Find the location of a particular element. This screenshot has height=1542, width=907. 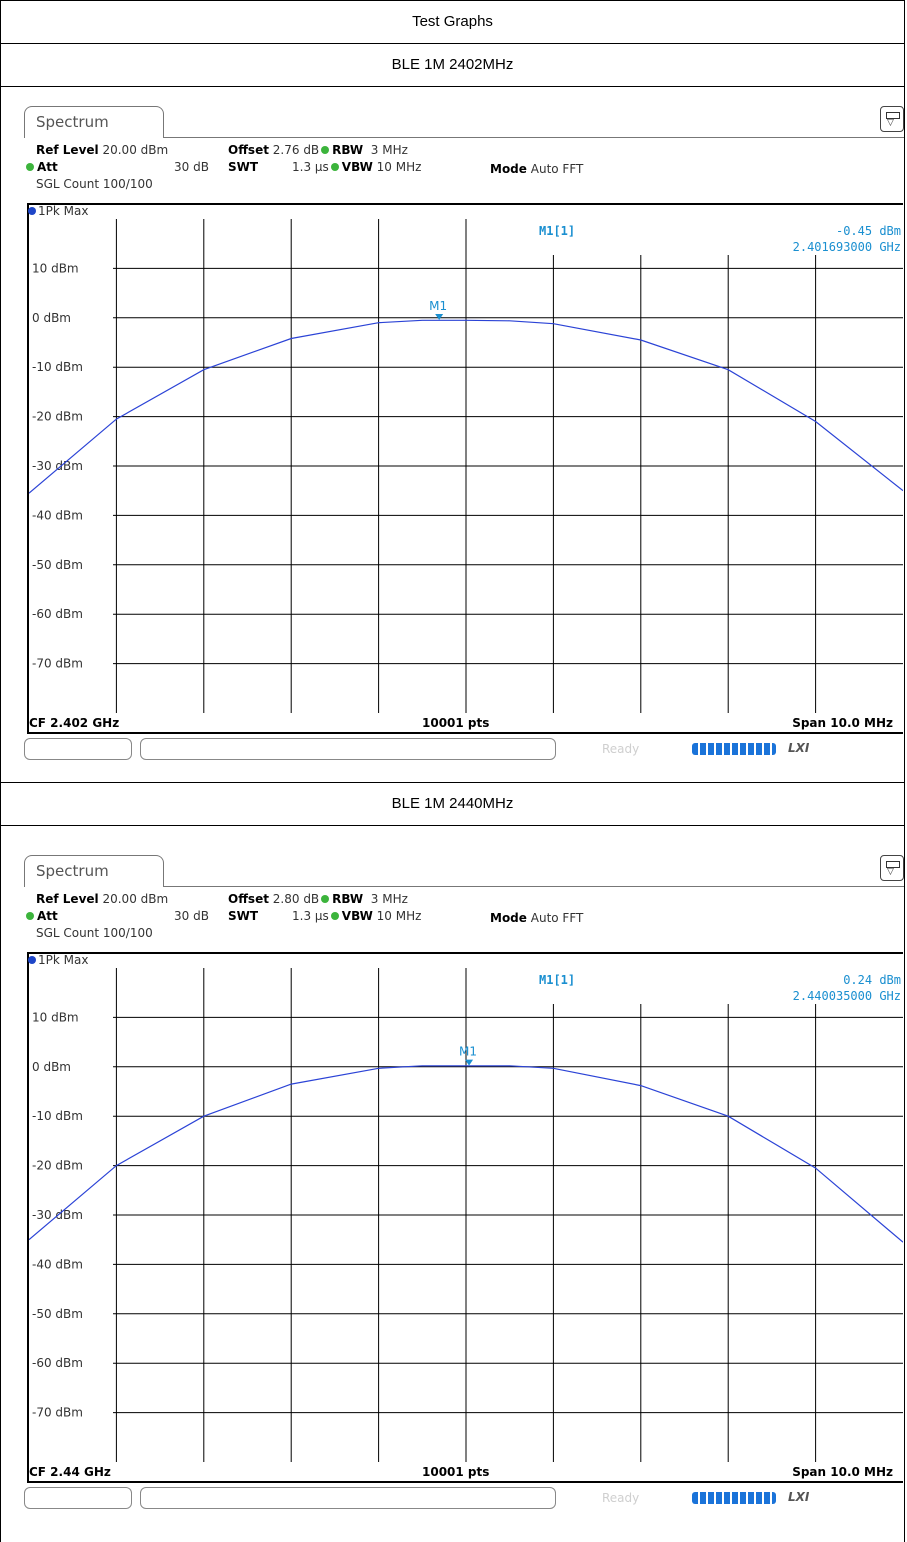

plot-footer: CF 2.44 GHz 10001 pts Span 10.0 MHz is located at coordinates (465, 1472).